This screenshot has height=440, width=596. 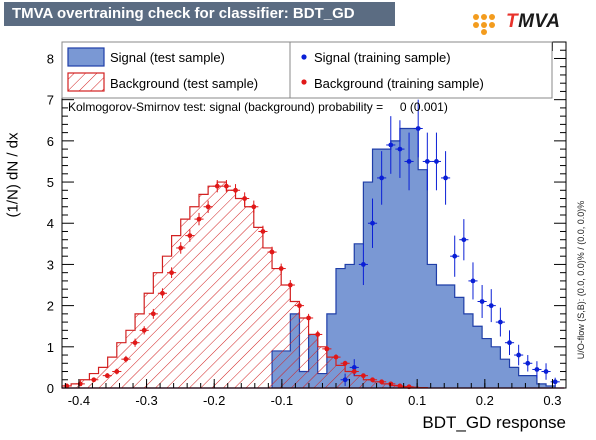 I want to click on y-tick-label: 5, so click(x=50, y=182).